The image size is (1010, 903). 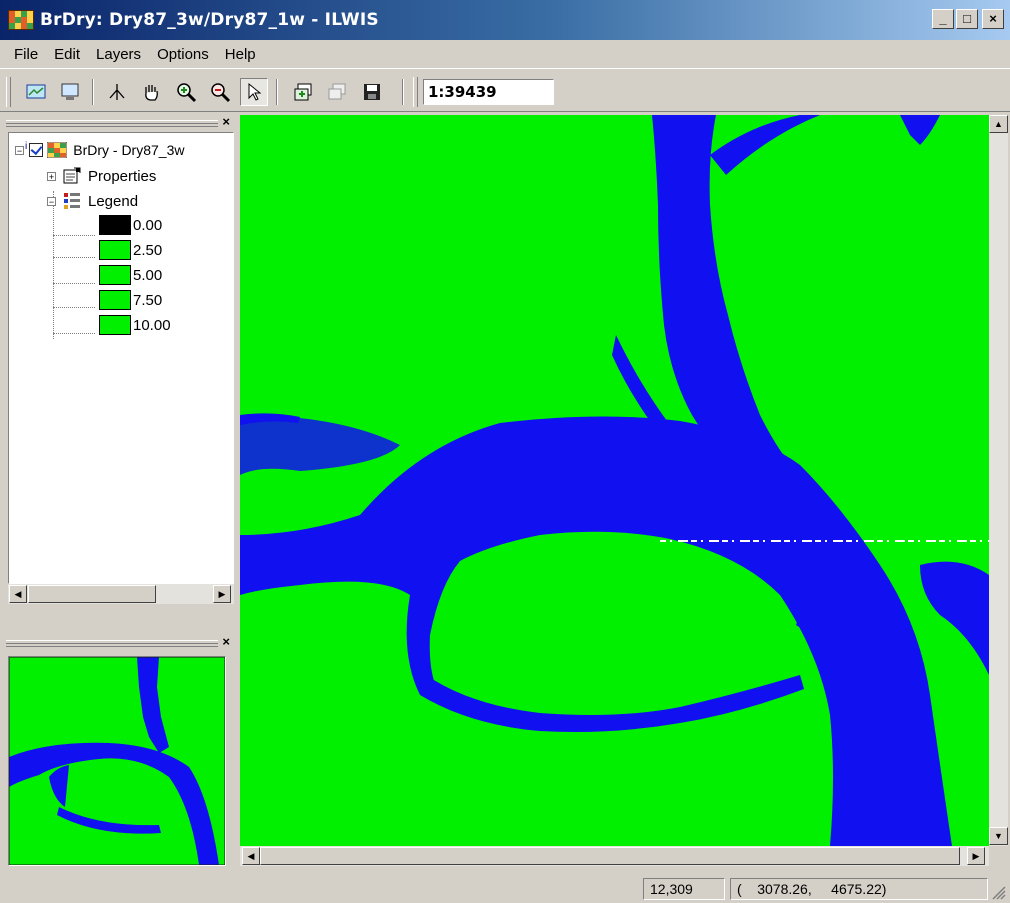 I want to click on layer-name: BrDry - Dry87_3w, so click(x=129, y=150).